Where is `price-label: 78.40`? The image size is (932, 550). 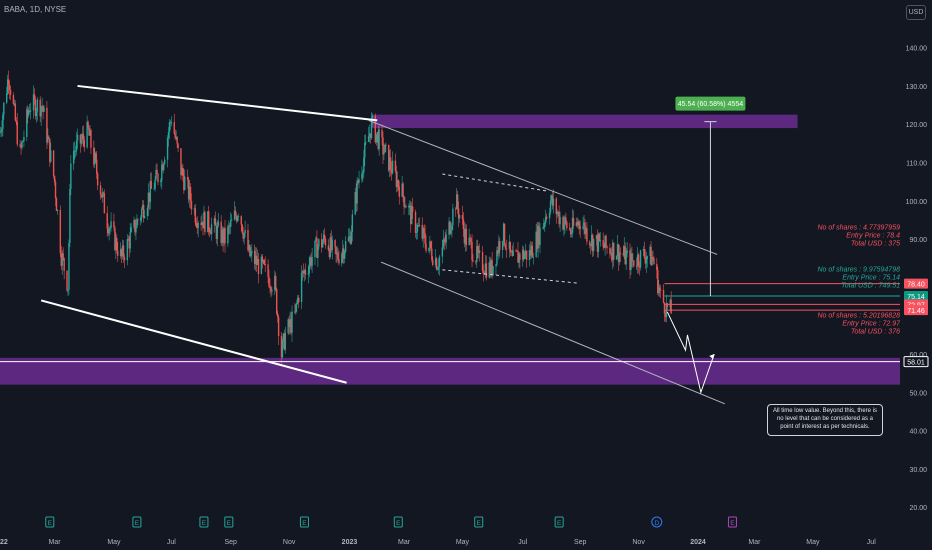 price-label: 78.40 is located at coordinates (916, 285).